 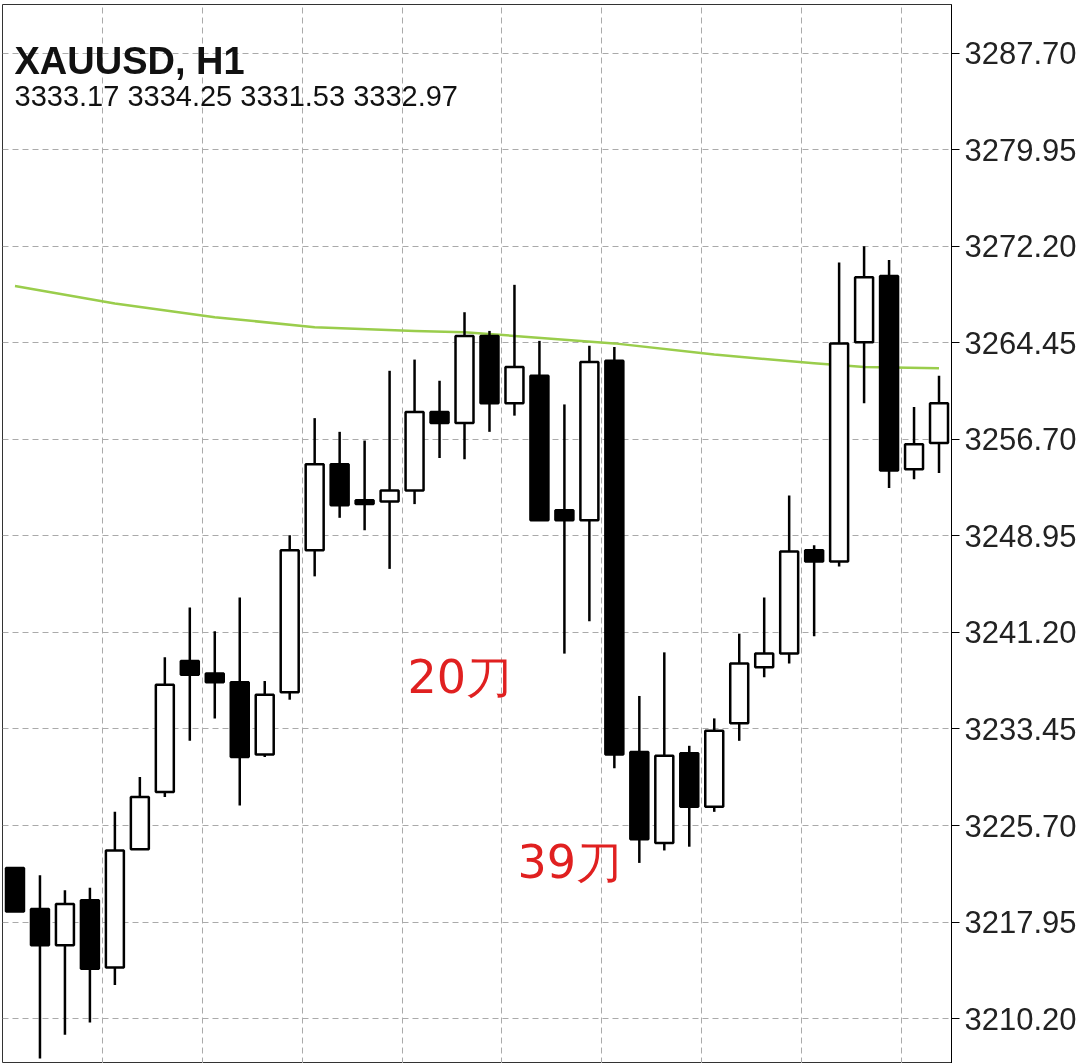 I want to click on text: 3333.17 3334.25 3331.53 3332.97, so click(x=236, y=95).